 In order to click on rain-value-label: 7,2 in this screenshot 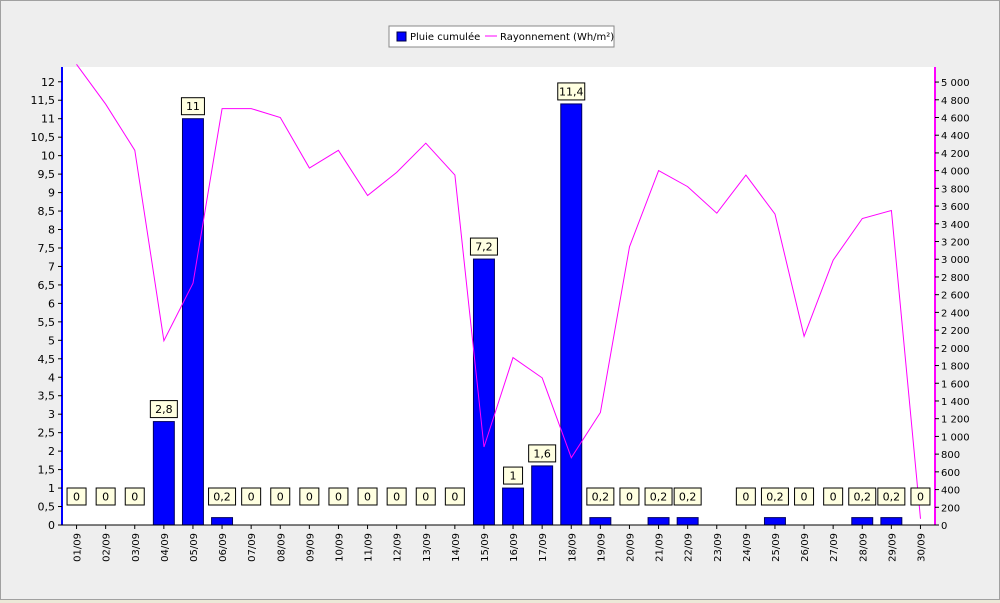, I will do `click(484, 247)`.